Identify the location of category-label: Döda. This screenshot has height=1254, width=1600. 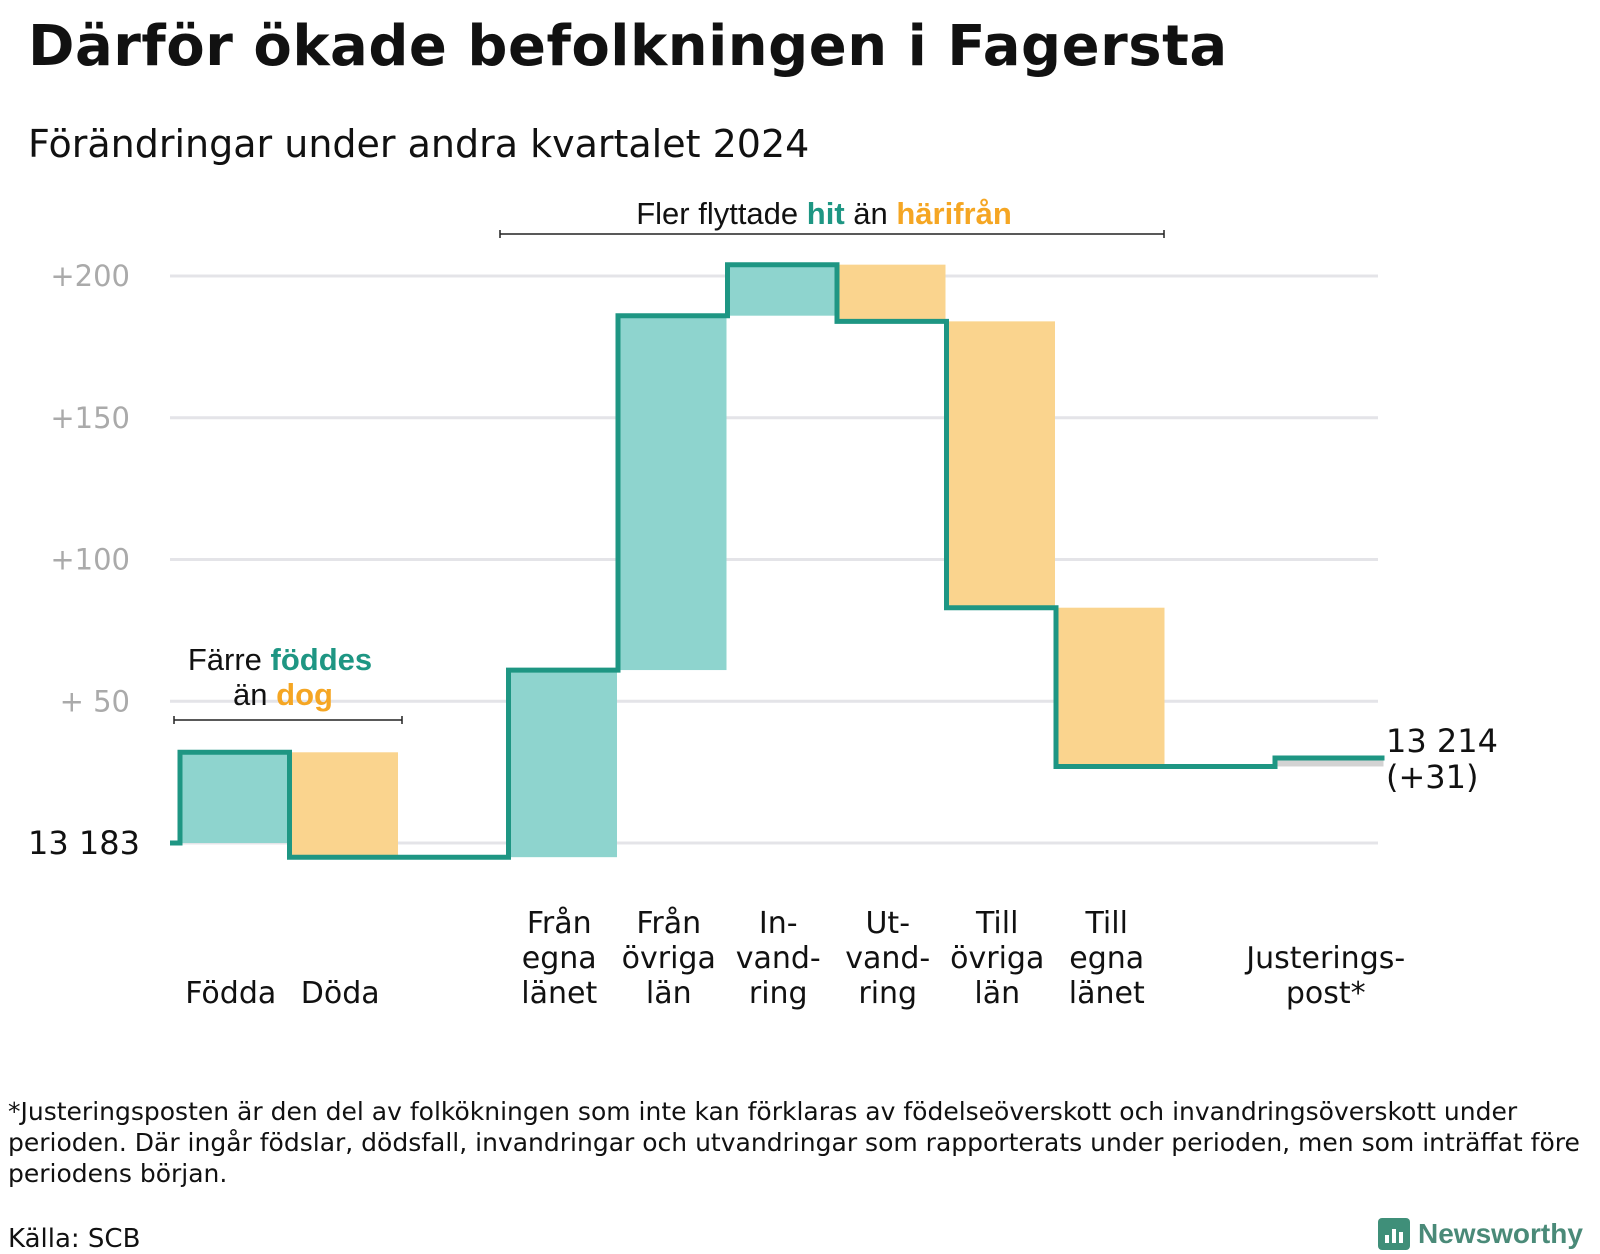
(340, 993).